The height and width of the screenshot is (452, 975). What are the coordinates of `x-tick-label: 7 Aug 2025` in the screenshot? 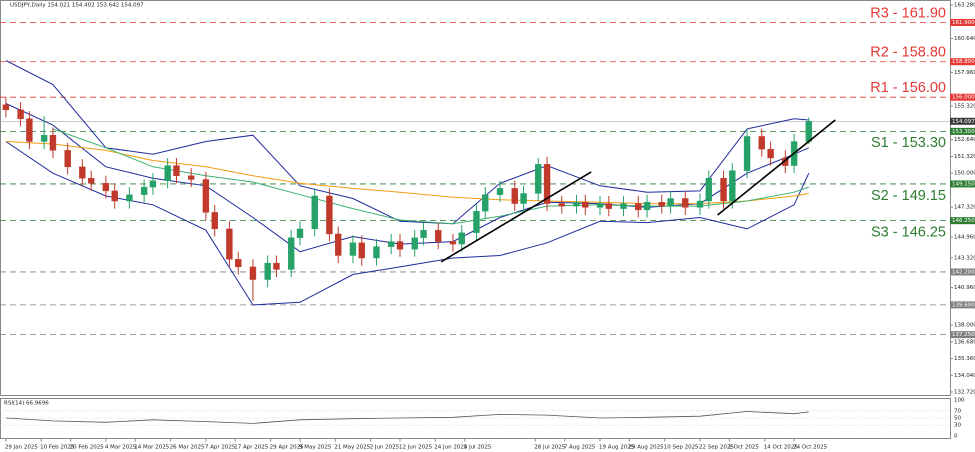 It's located at (580, 448).